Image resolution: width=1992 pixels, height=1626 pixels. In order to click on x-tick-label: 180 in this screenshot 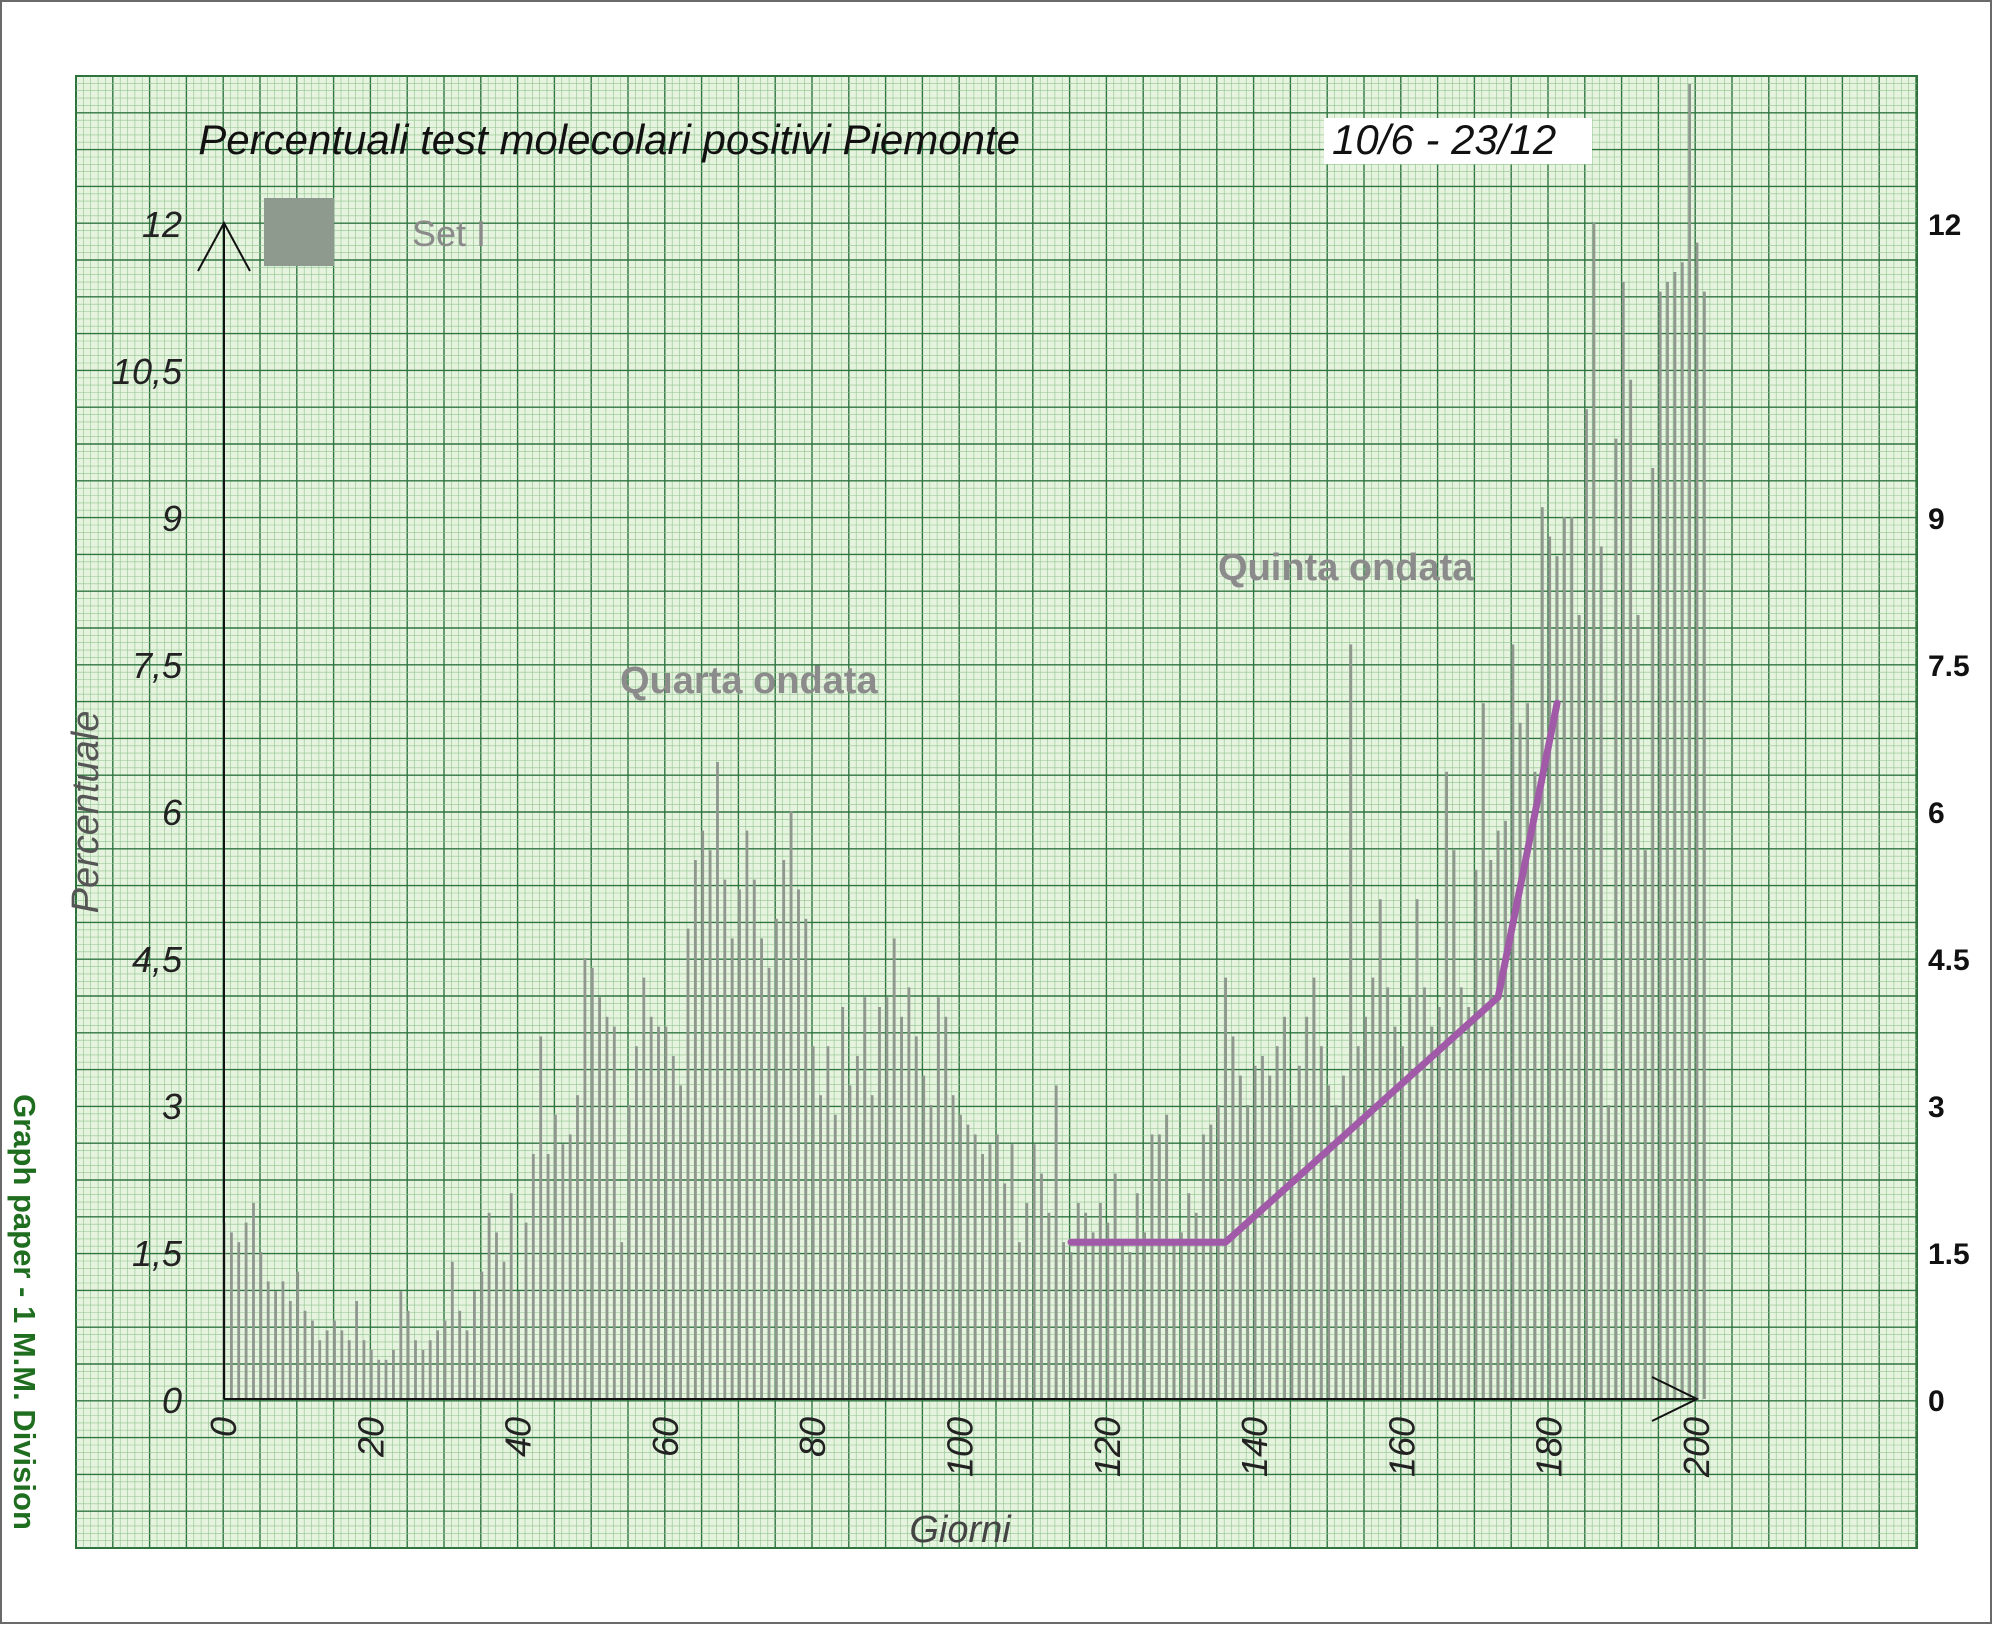, I will do `click(1549, 1447)`.